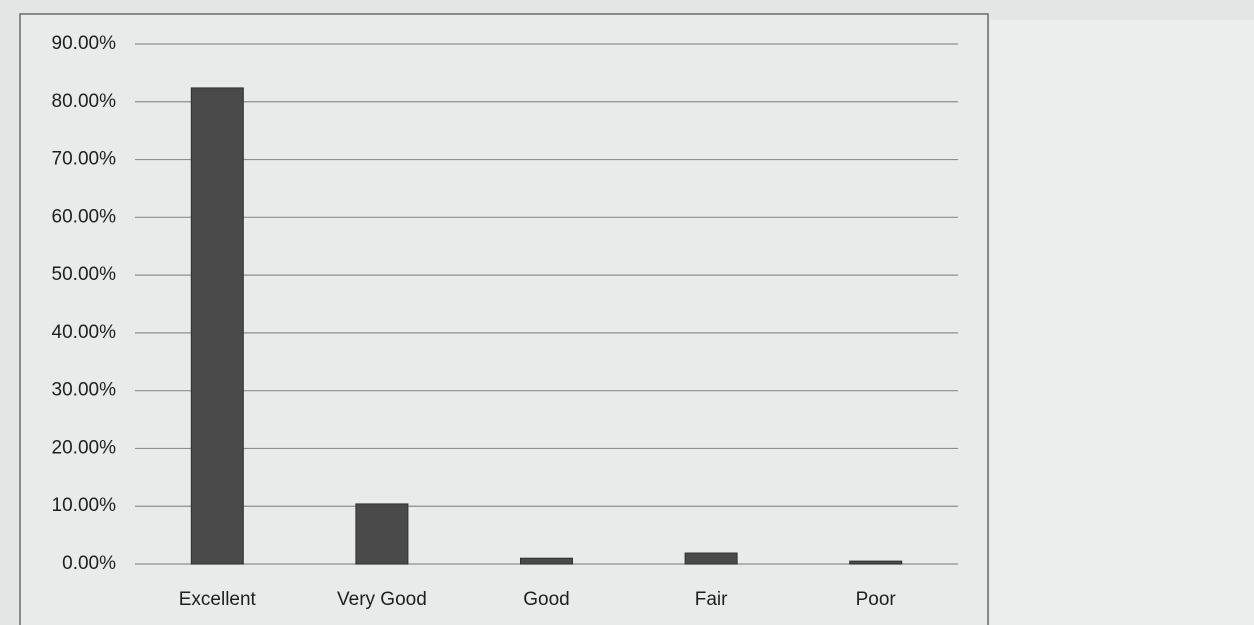 This screenshot has width=1254, height=625. Describe the element at coordinates (84, 159) in the screenshot. I see `y-tick-label: 70.00%` at that location.